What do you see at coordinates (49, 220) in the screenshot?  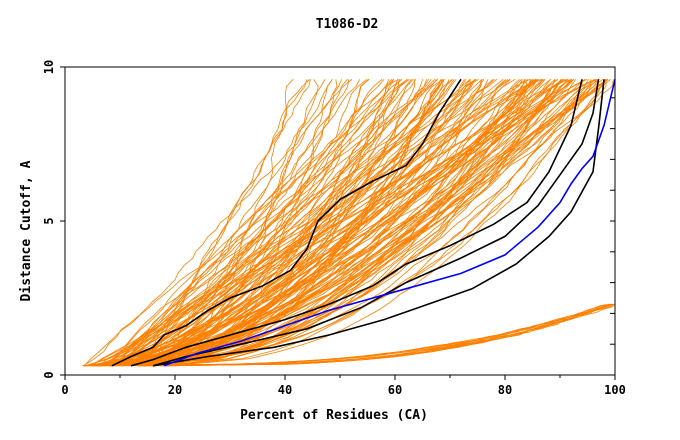 I see `y-tick-label: 5` at bounding box center [49, 220].